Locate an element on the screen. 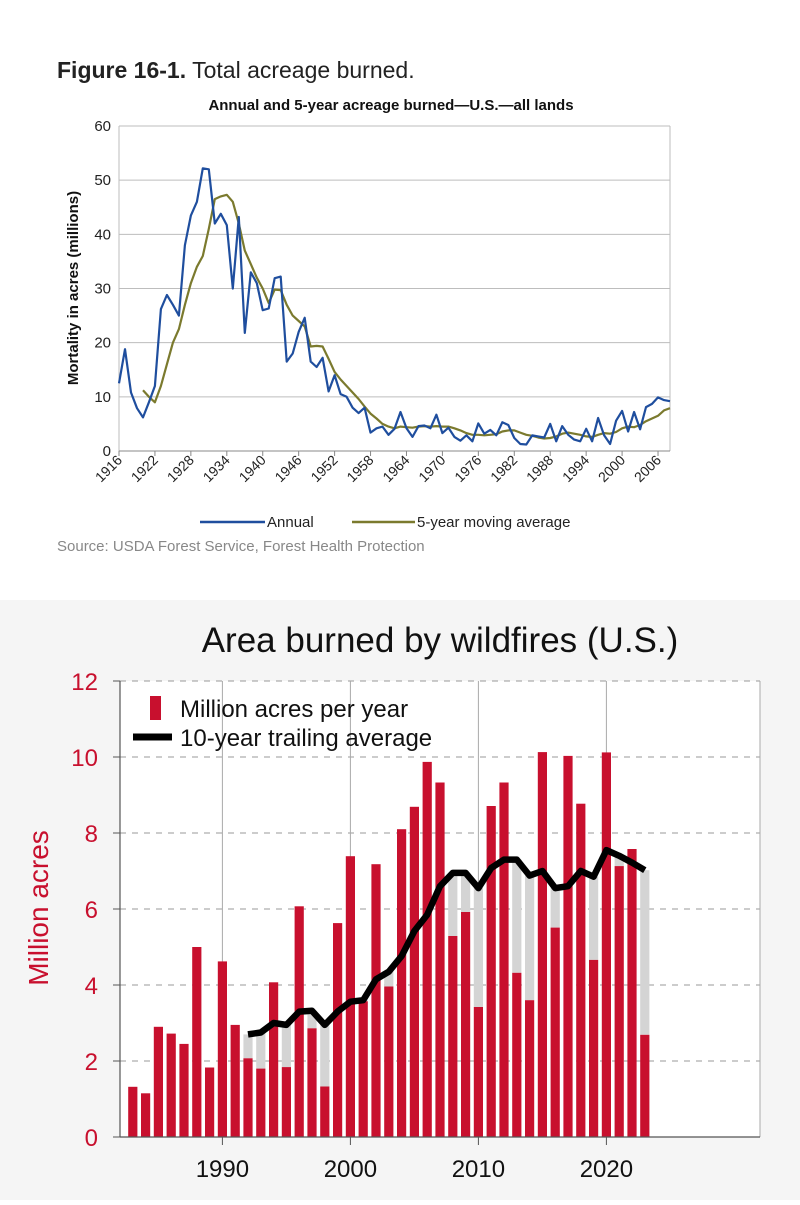  chart2-y-tick-label: 8 is located at coordinates (91, 834).